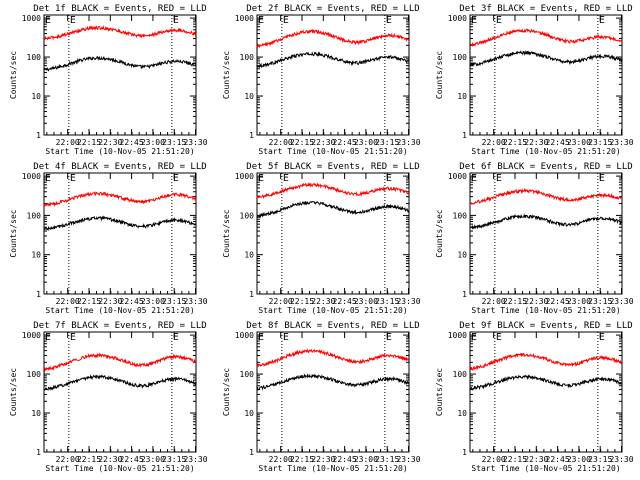 The width and height of the screenshot is (640, 480). Describe the element at coordinates (545, 167) in the screenshot. I see `panel-title: Det 6f BLACK = Events, RED = LLD` at that location.